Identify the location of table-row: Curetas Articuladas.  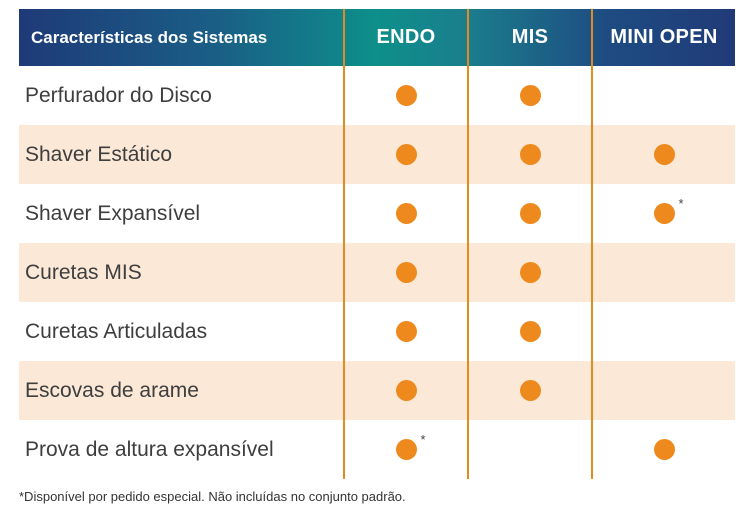
(377, 331).